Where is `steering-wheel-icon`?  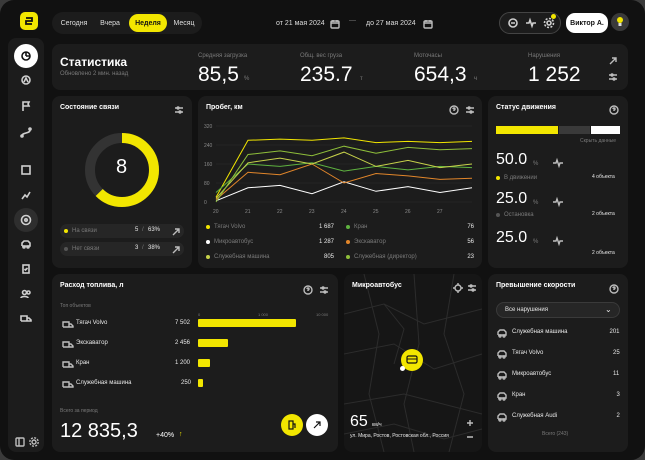 steering-wheel-icon is located at coordinates (26, 220).